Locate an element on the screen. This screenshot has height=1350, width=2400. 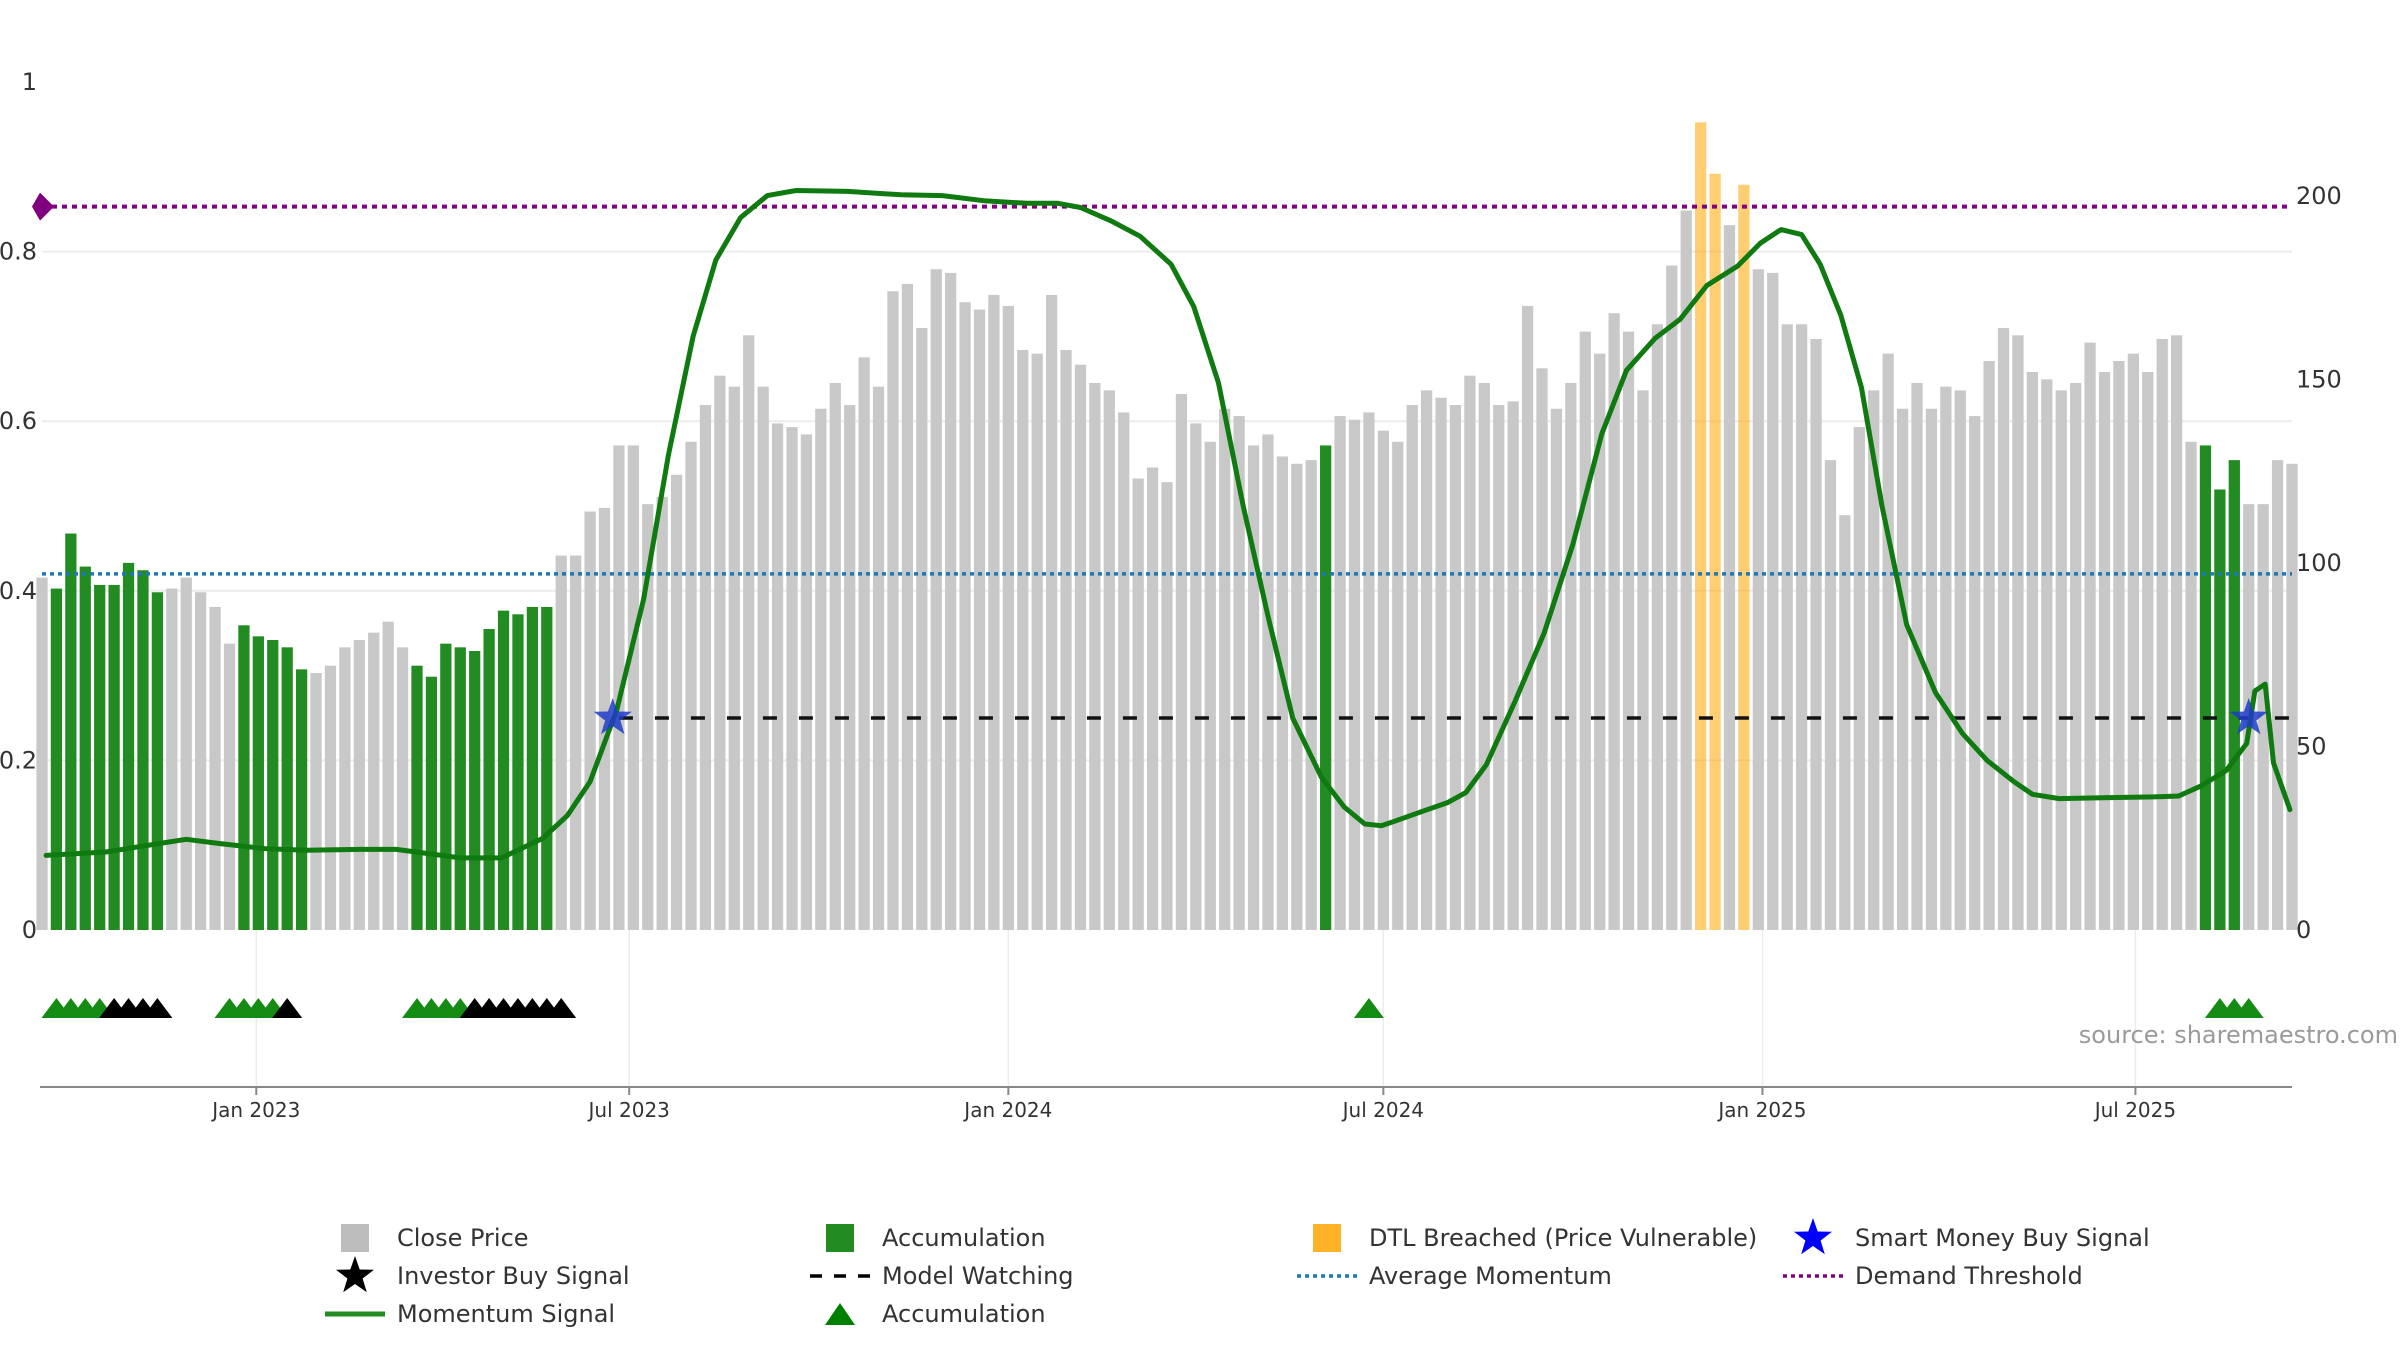
legend-item: Average Momentum is located at coordinates (1454, 1276).